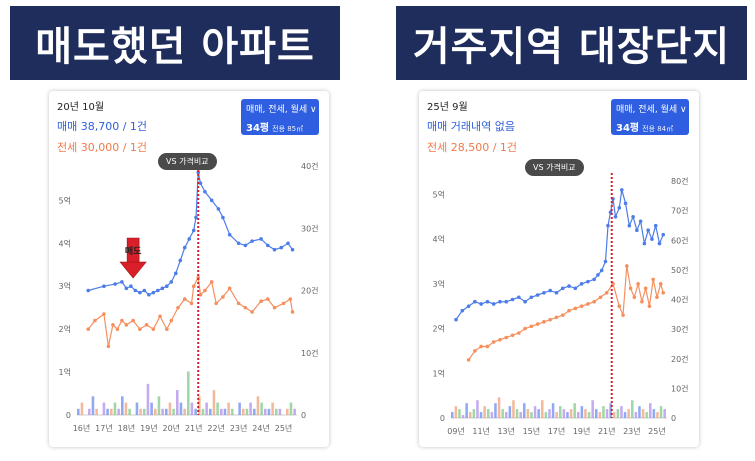  Describe the element at coordinates (190, 234) in the screenshot. I see `sale-price-line` at that location.